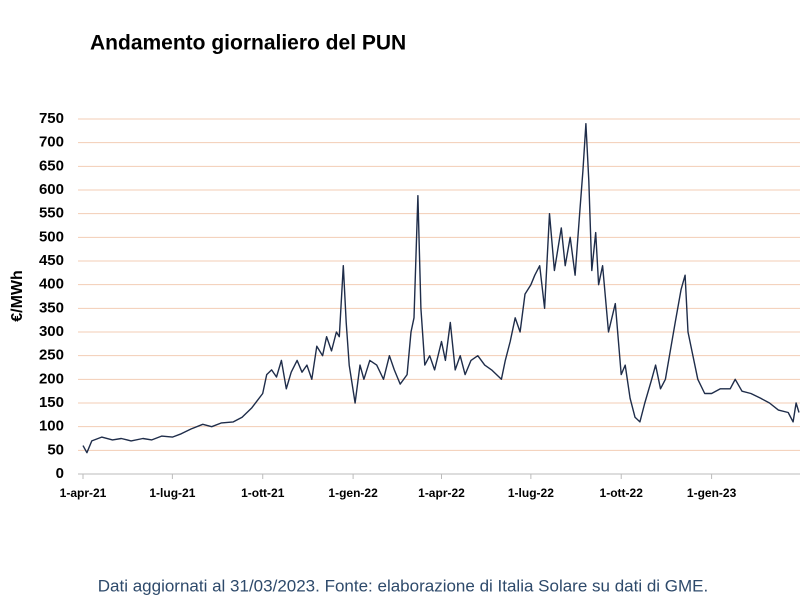  Describe the element at coordinates (51, 331) in the screenshot. I see `y-tick-label: 300` at that location.